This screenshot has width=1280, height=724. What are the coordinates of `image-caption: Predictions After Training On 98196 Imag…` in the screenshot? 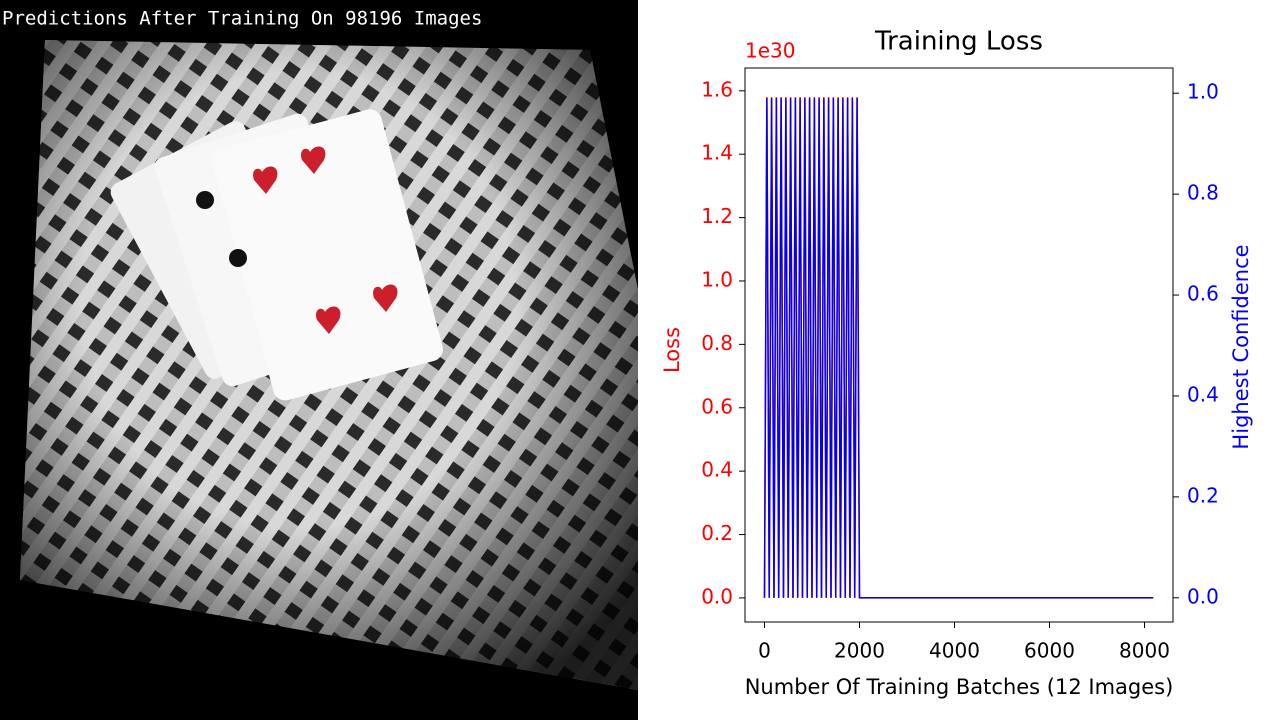 It's located at (242, 19).